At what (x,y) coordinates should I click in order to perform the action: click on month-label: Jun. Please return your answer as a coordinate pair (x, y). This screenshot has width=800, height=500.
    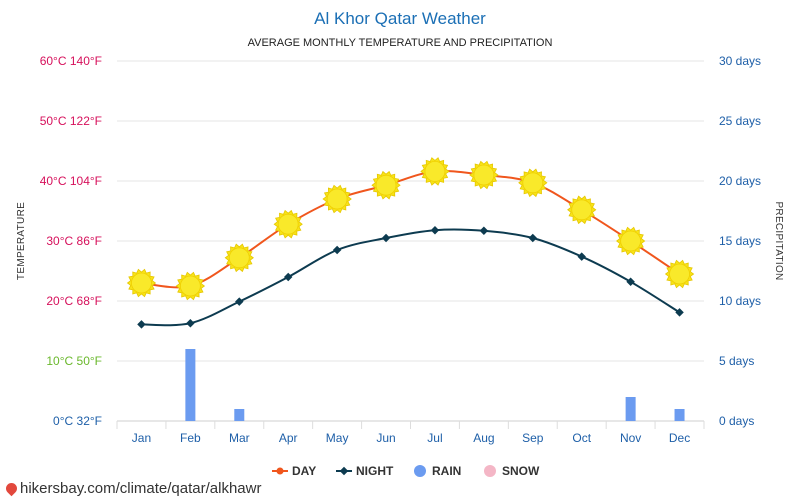
    Looking at the image, I should click on (385, 438).